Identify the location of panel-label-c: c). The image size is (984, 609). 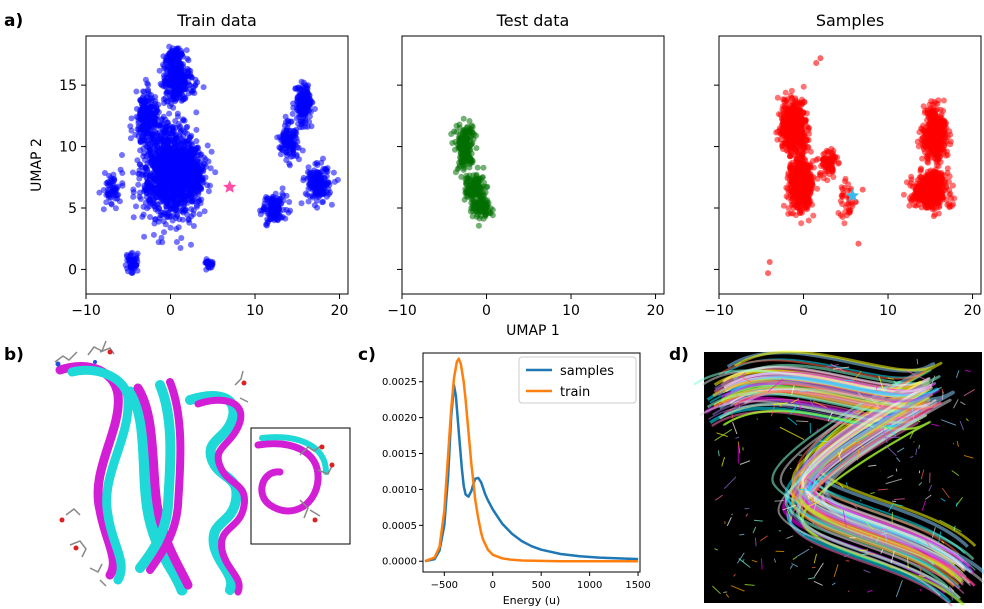
(367, 355).